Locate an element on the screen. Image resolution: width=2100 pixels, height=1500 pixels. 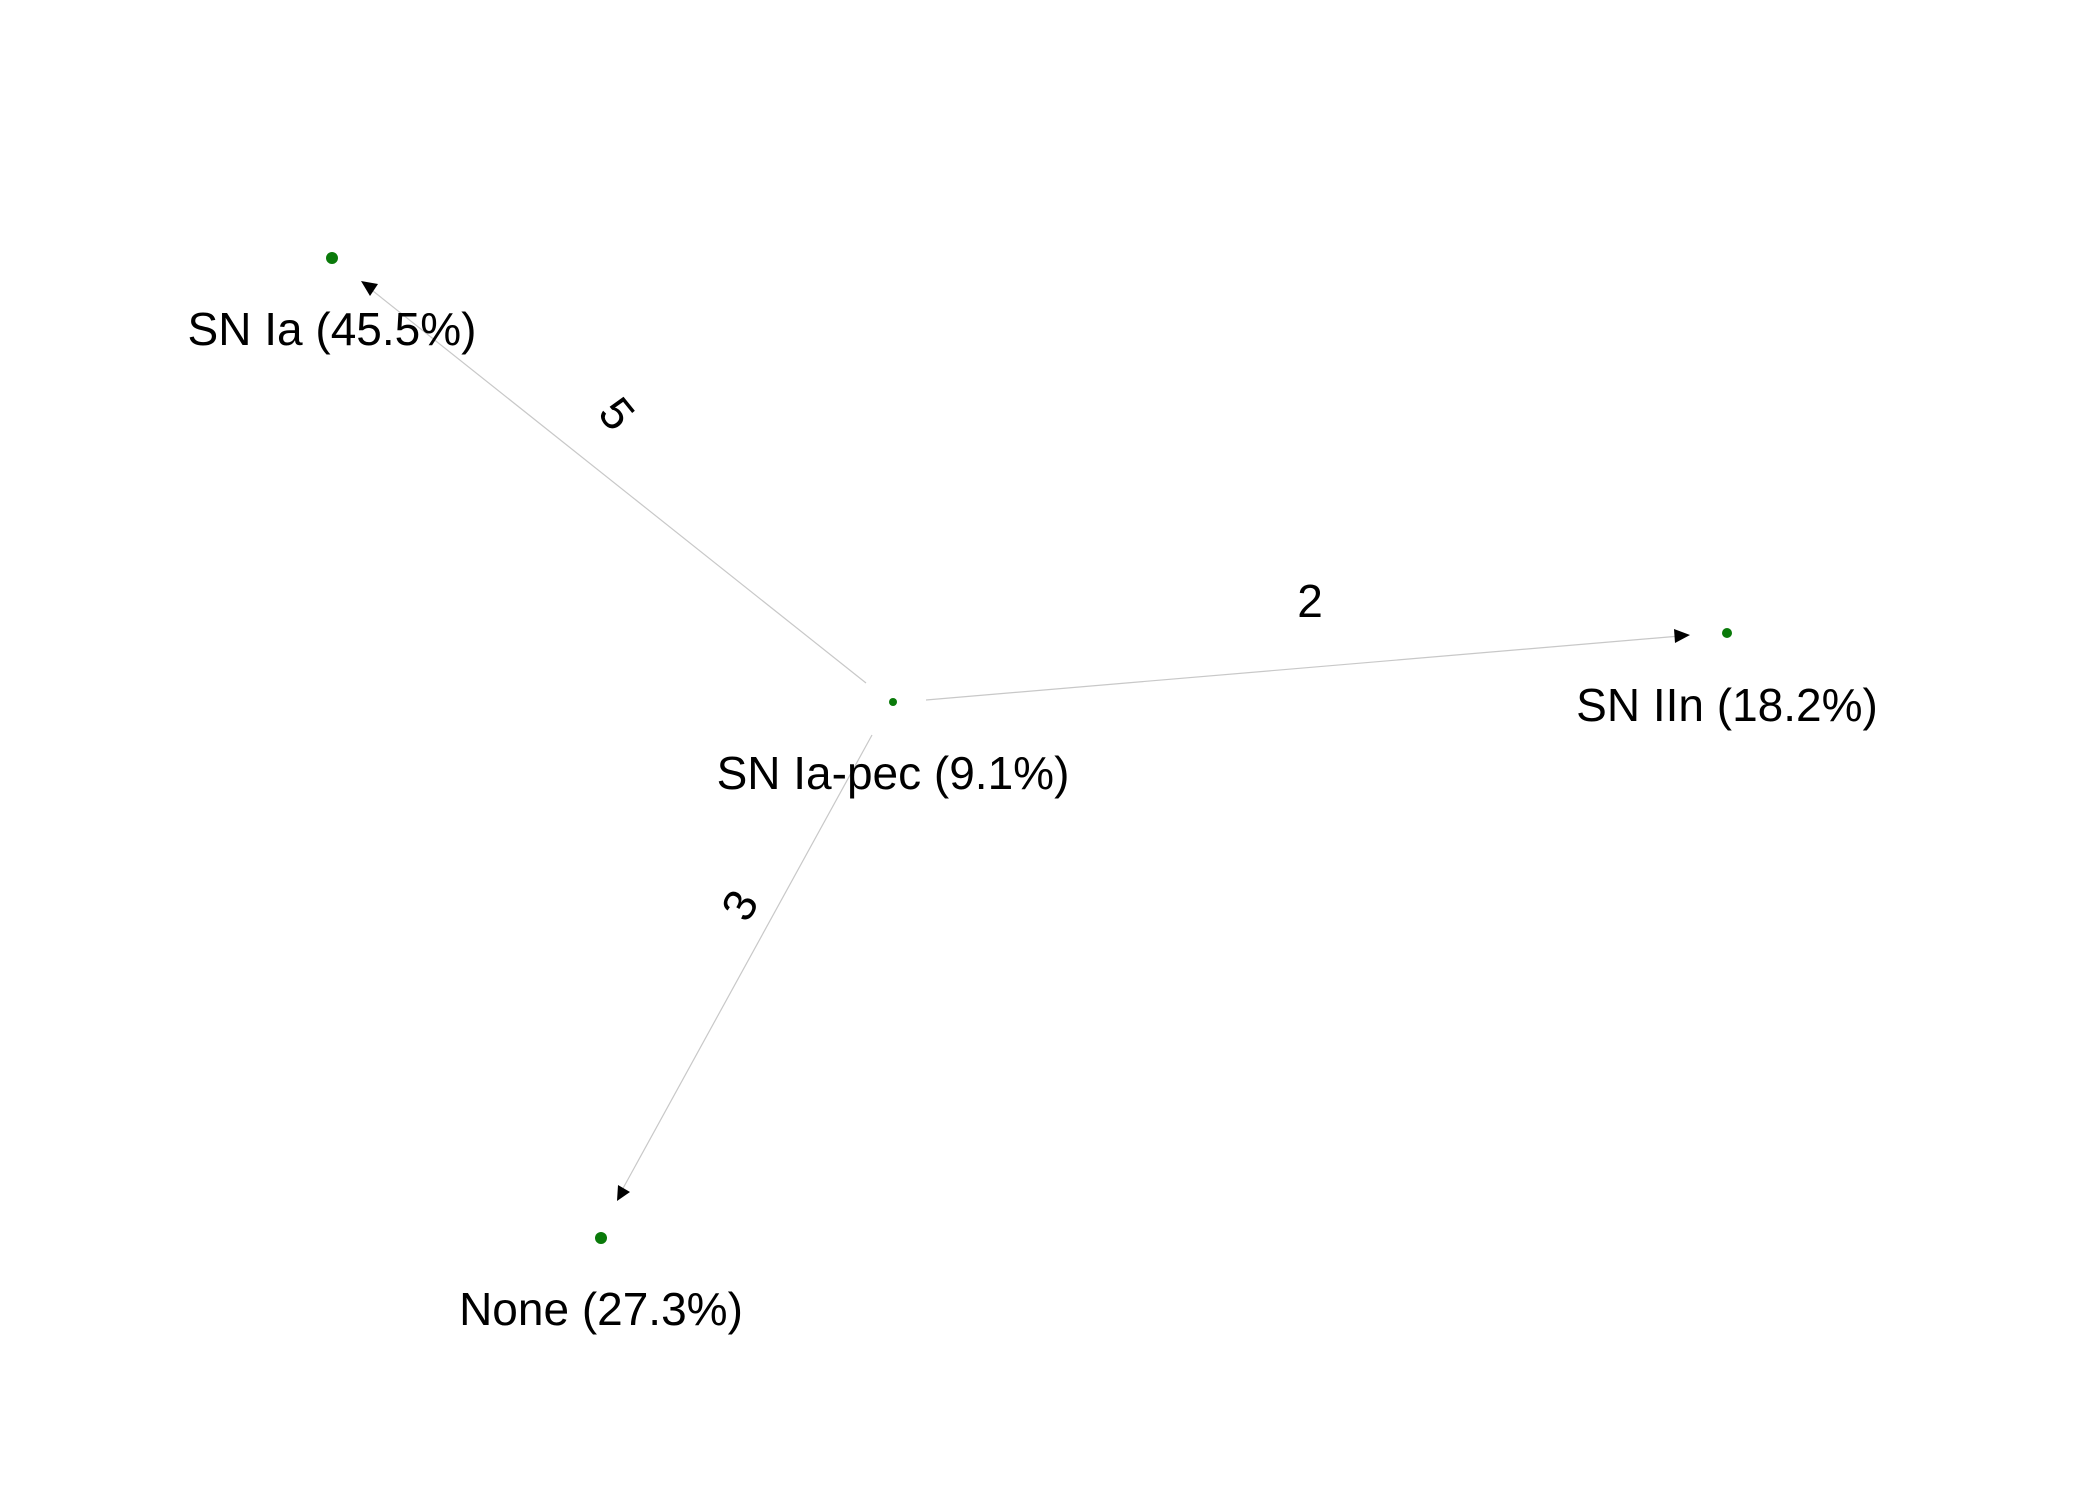
edge-ia-pec-to-none: 3 is located at coordinates (745, 967).